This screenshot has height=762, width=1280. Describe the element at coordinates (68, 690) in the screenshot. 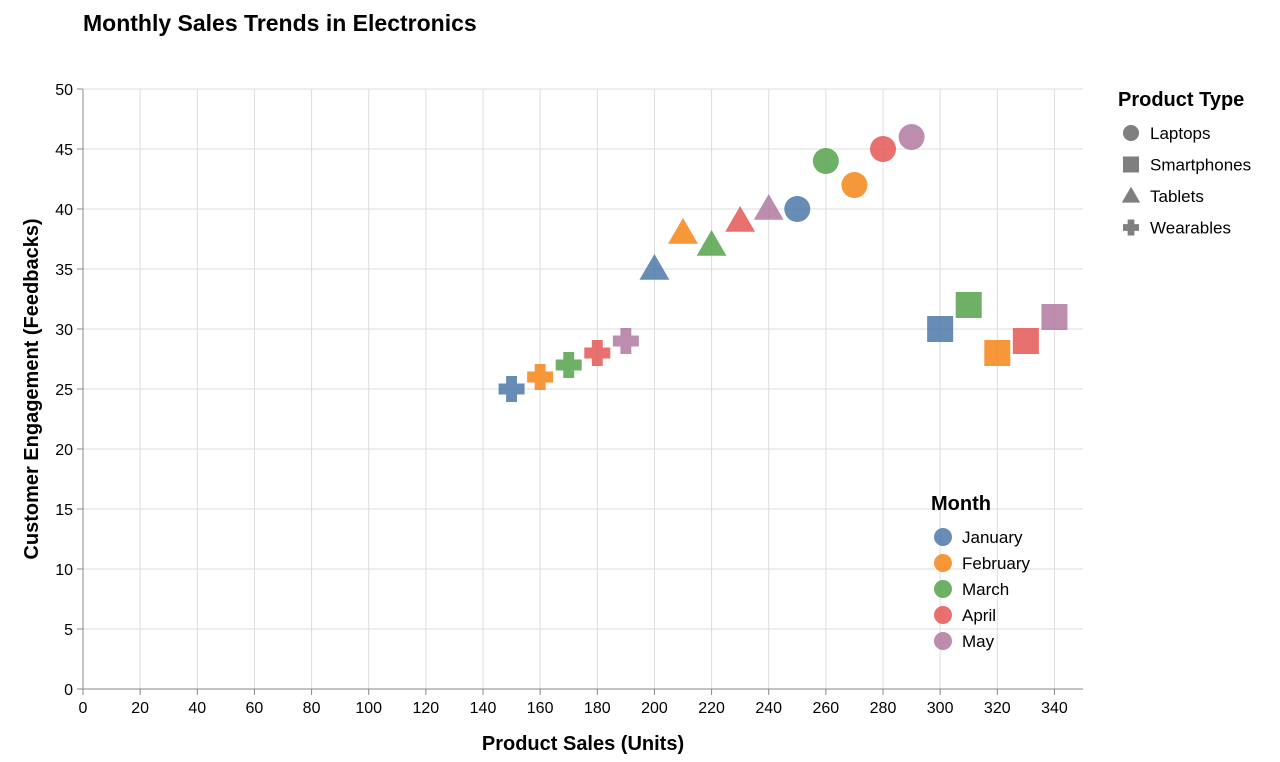

I see `y-tick-label: 0` at that location.